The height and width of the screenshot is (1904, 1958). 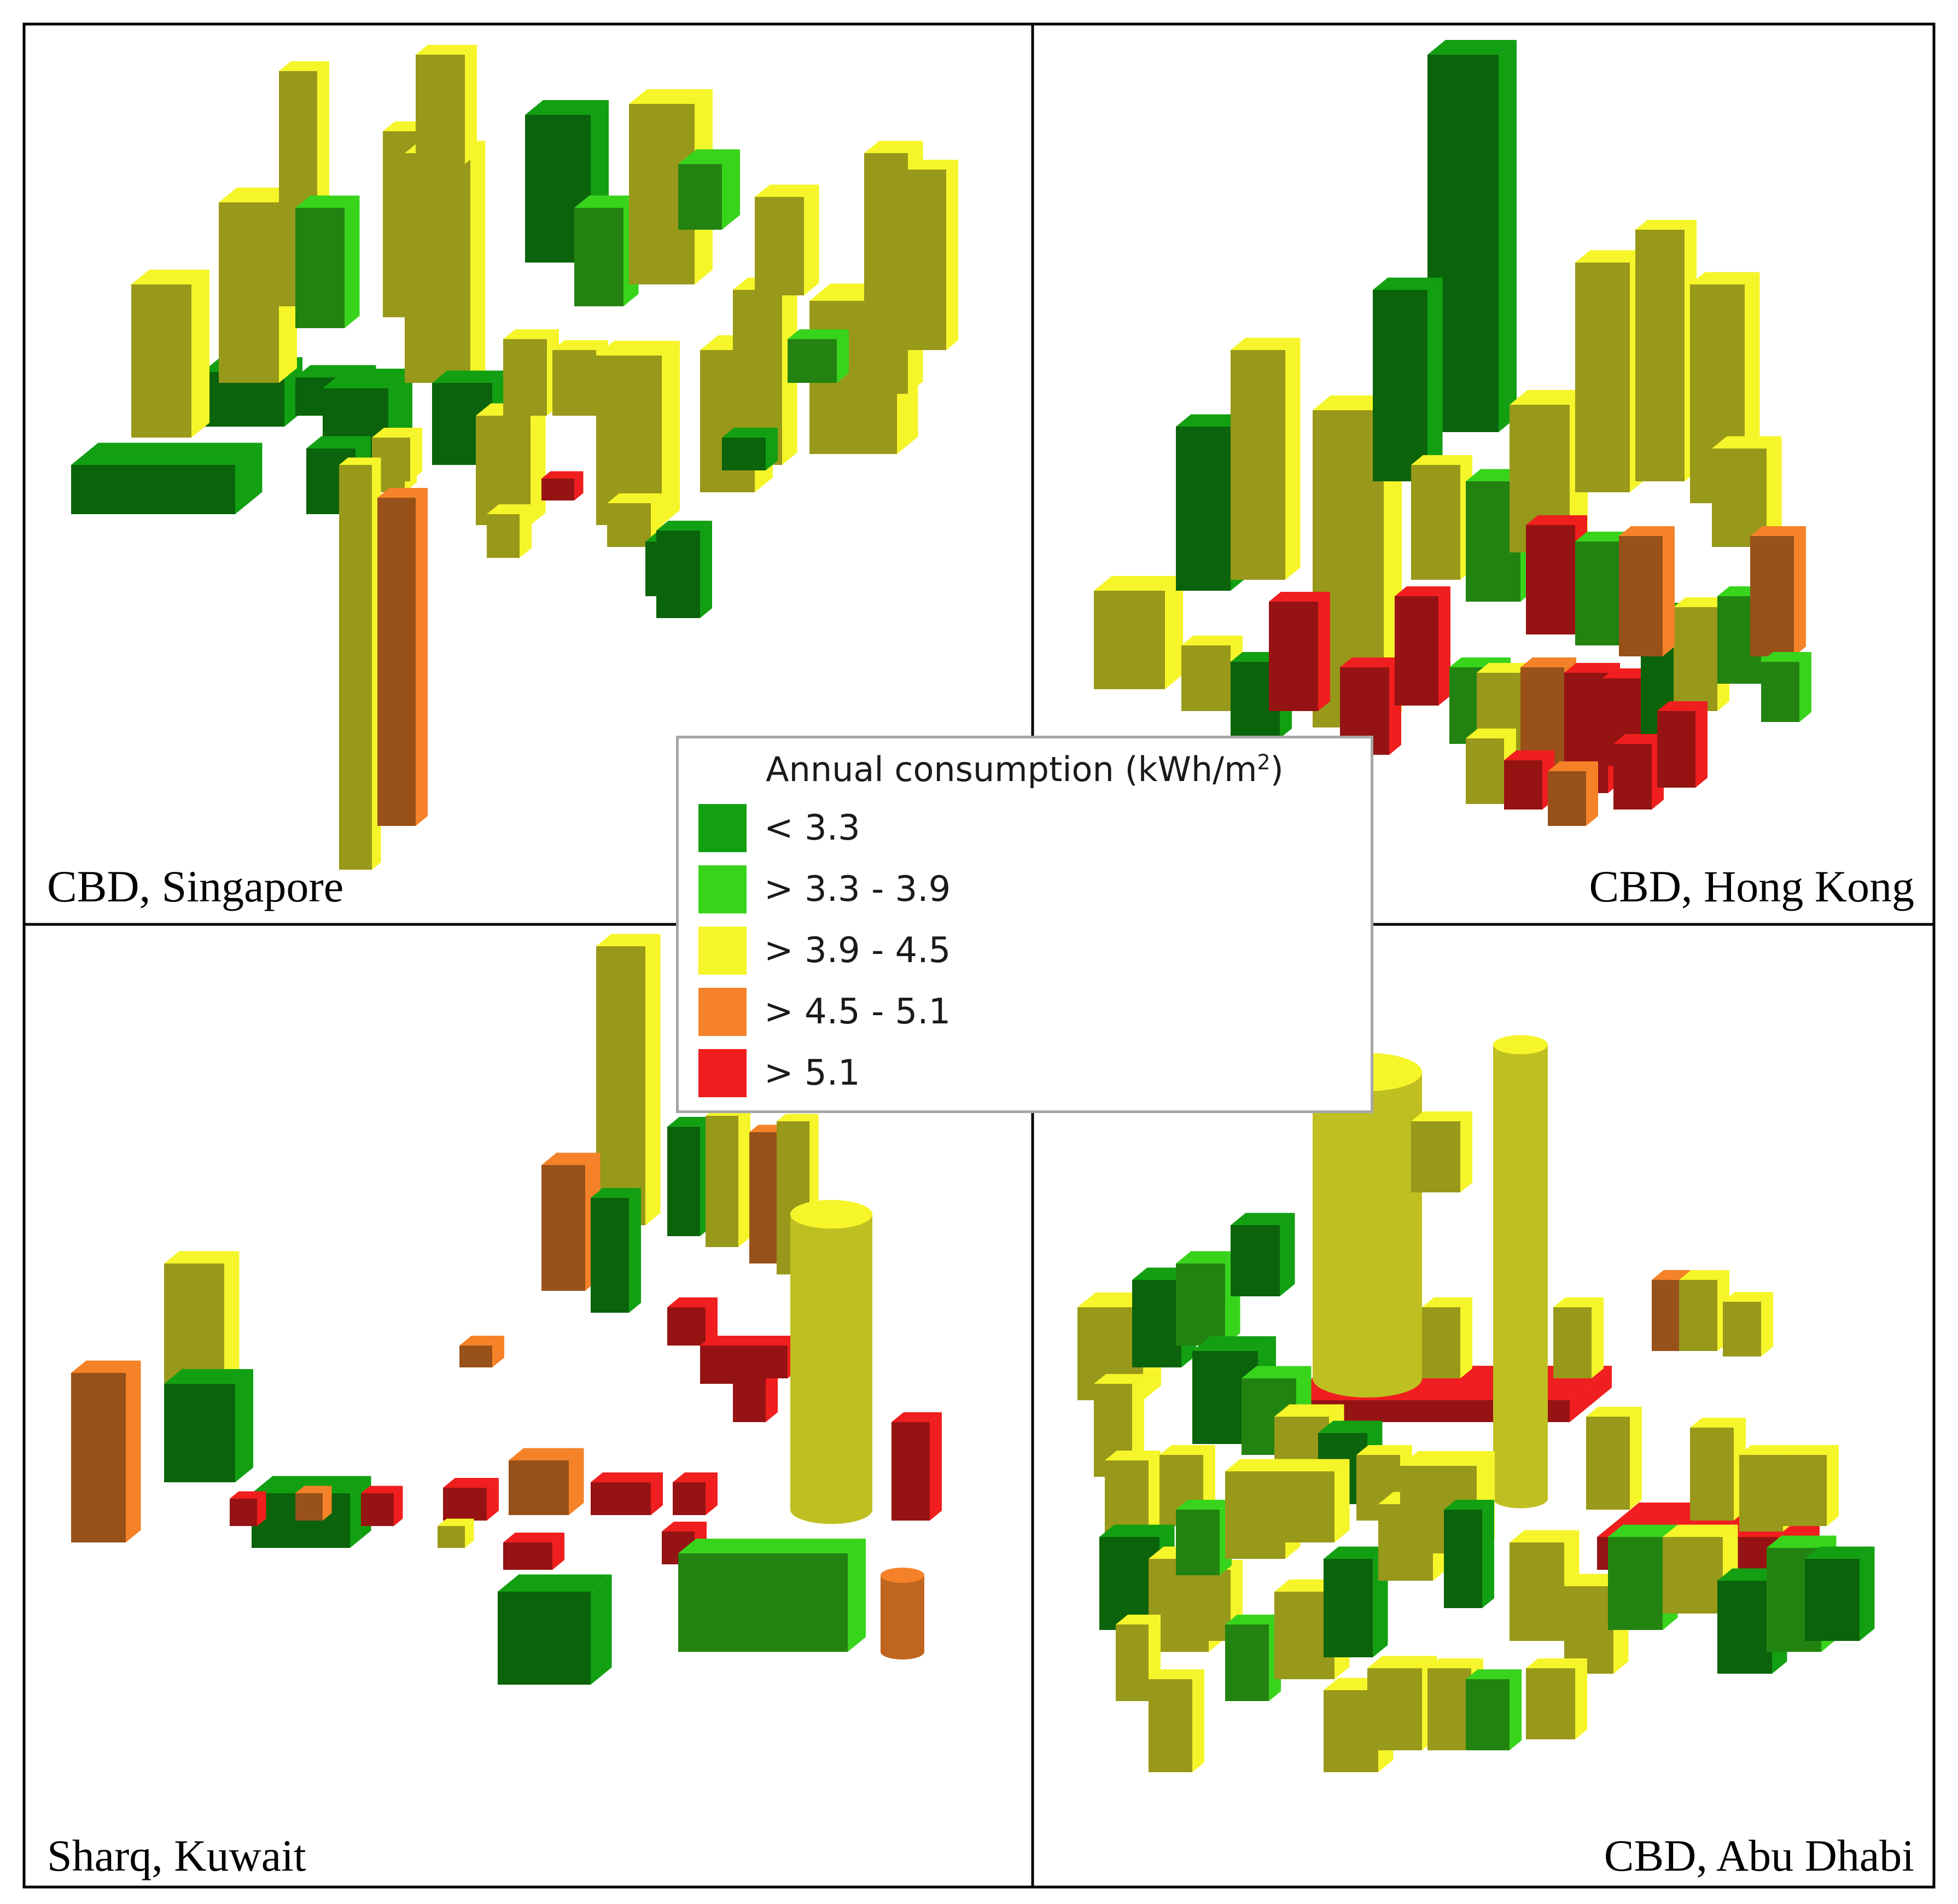 I want to click on legend-item-4-5-5-1: > 4.5 - 5.1, so click(x=824, y=1012).